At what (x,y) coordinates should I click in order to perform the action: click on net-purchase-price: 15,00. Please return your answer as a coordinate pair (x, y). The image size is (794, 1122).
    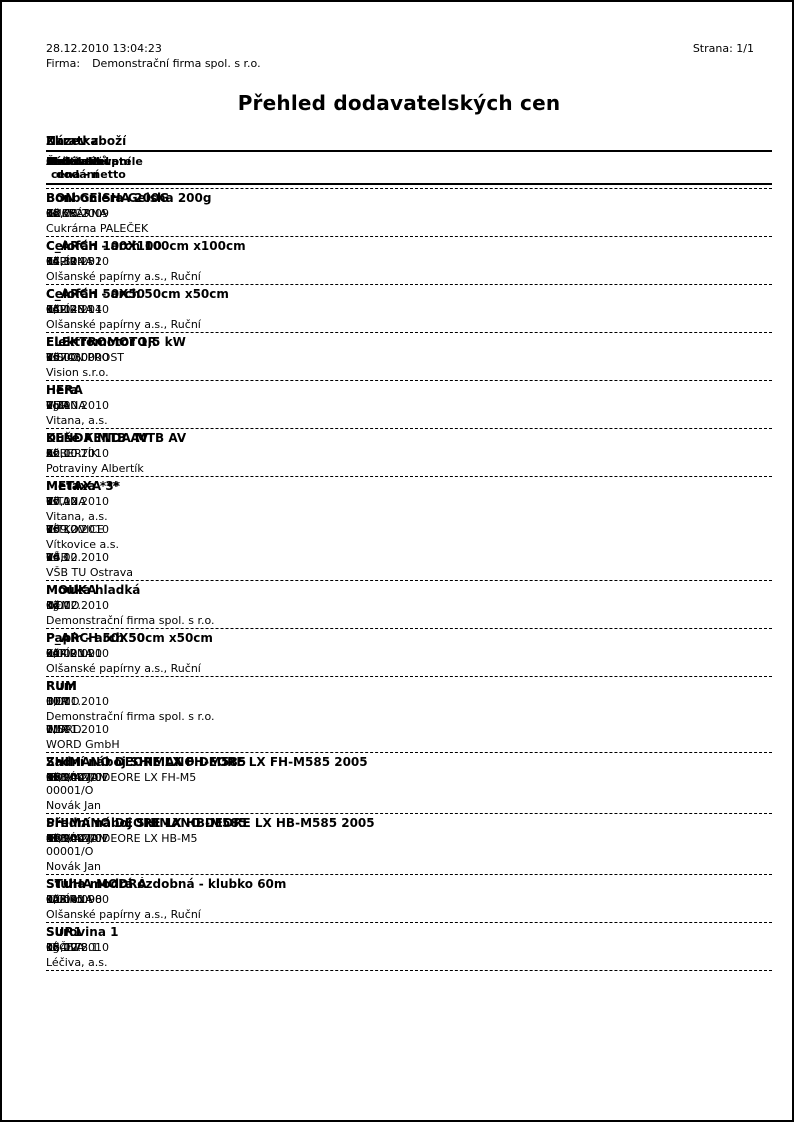
    Looking at the image, I should click on (62, 947).